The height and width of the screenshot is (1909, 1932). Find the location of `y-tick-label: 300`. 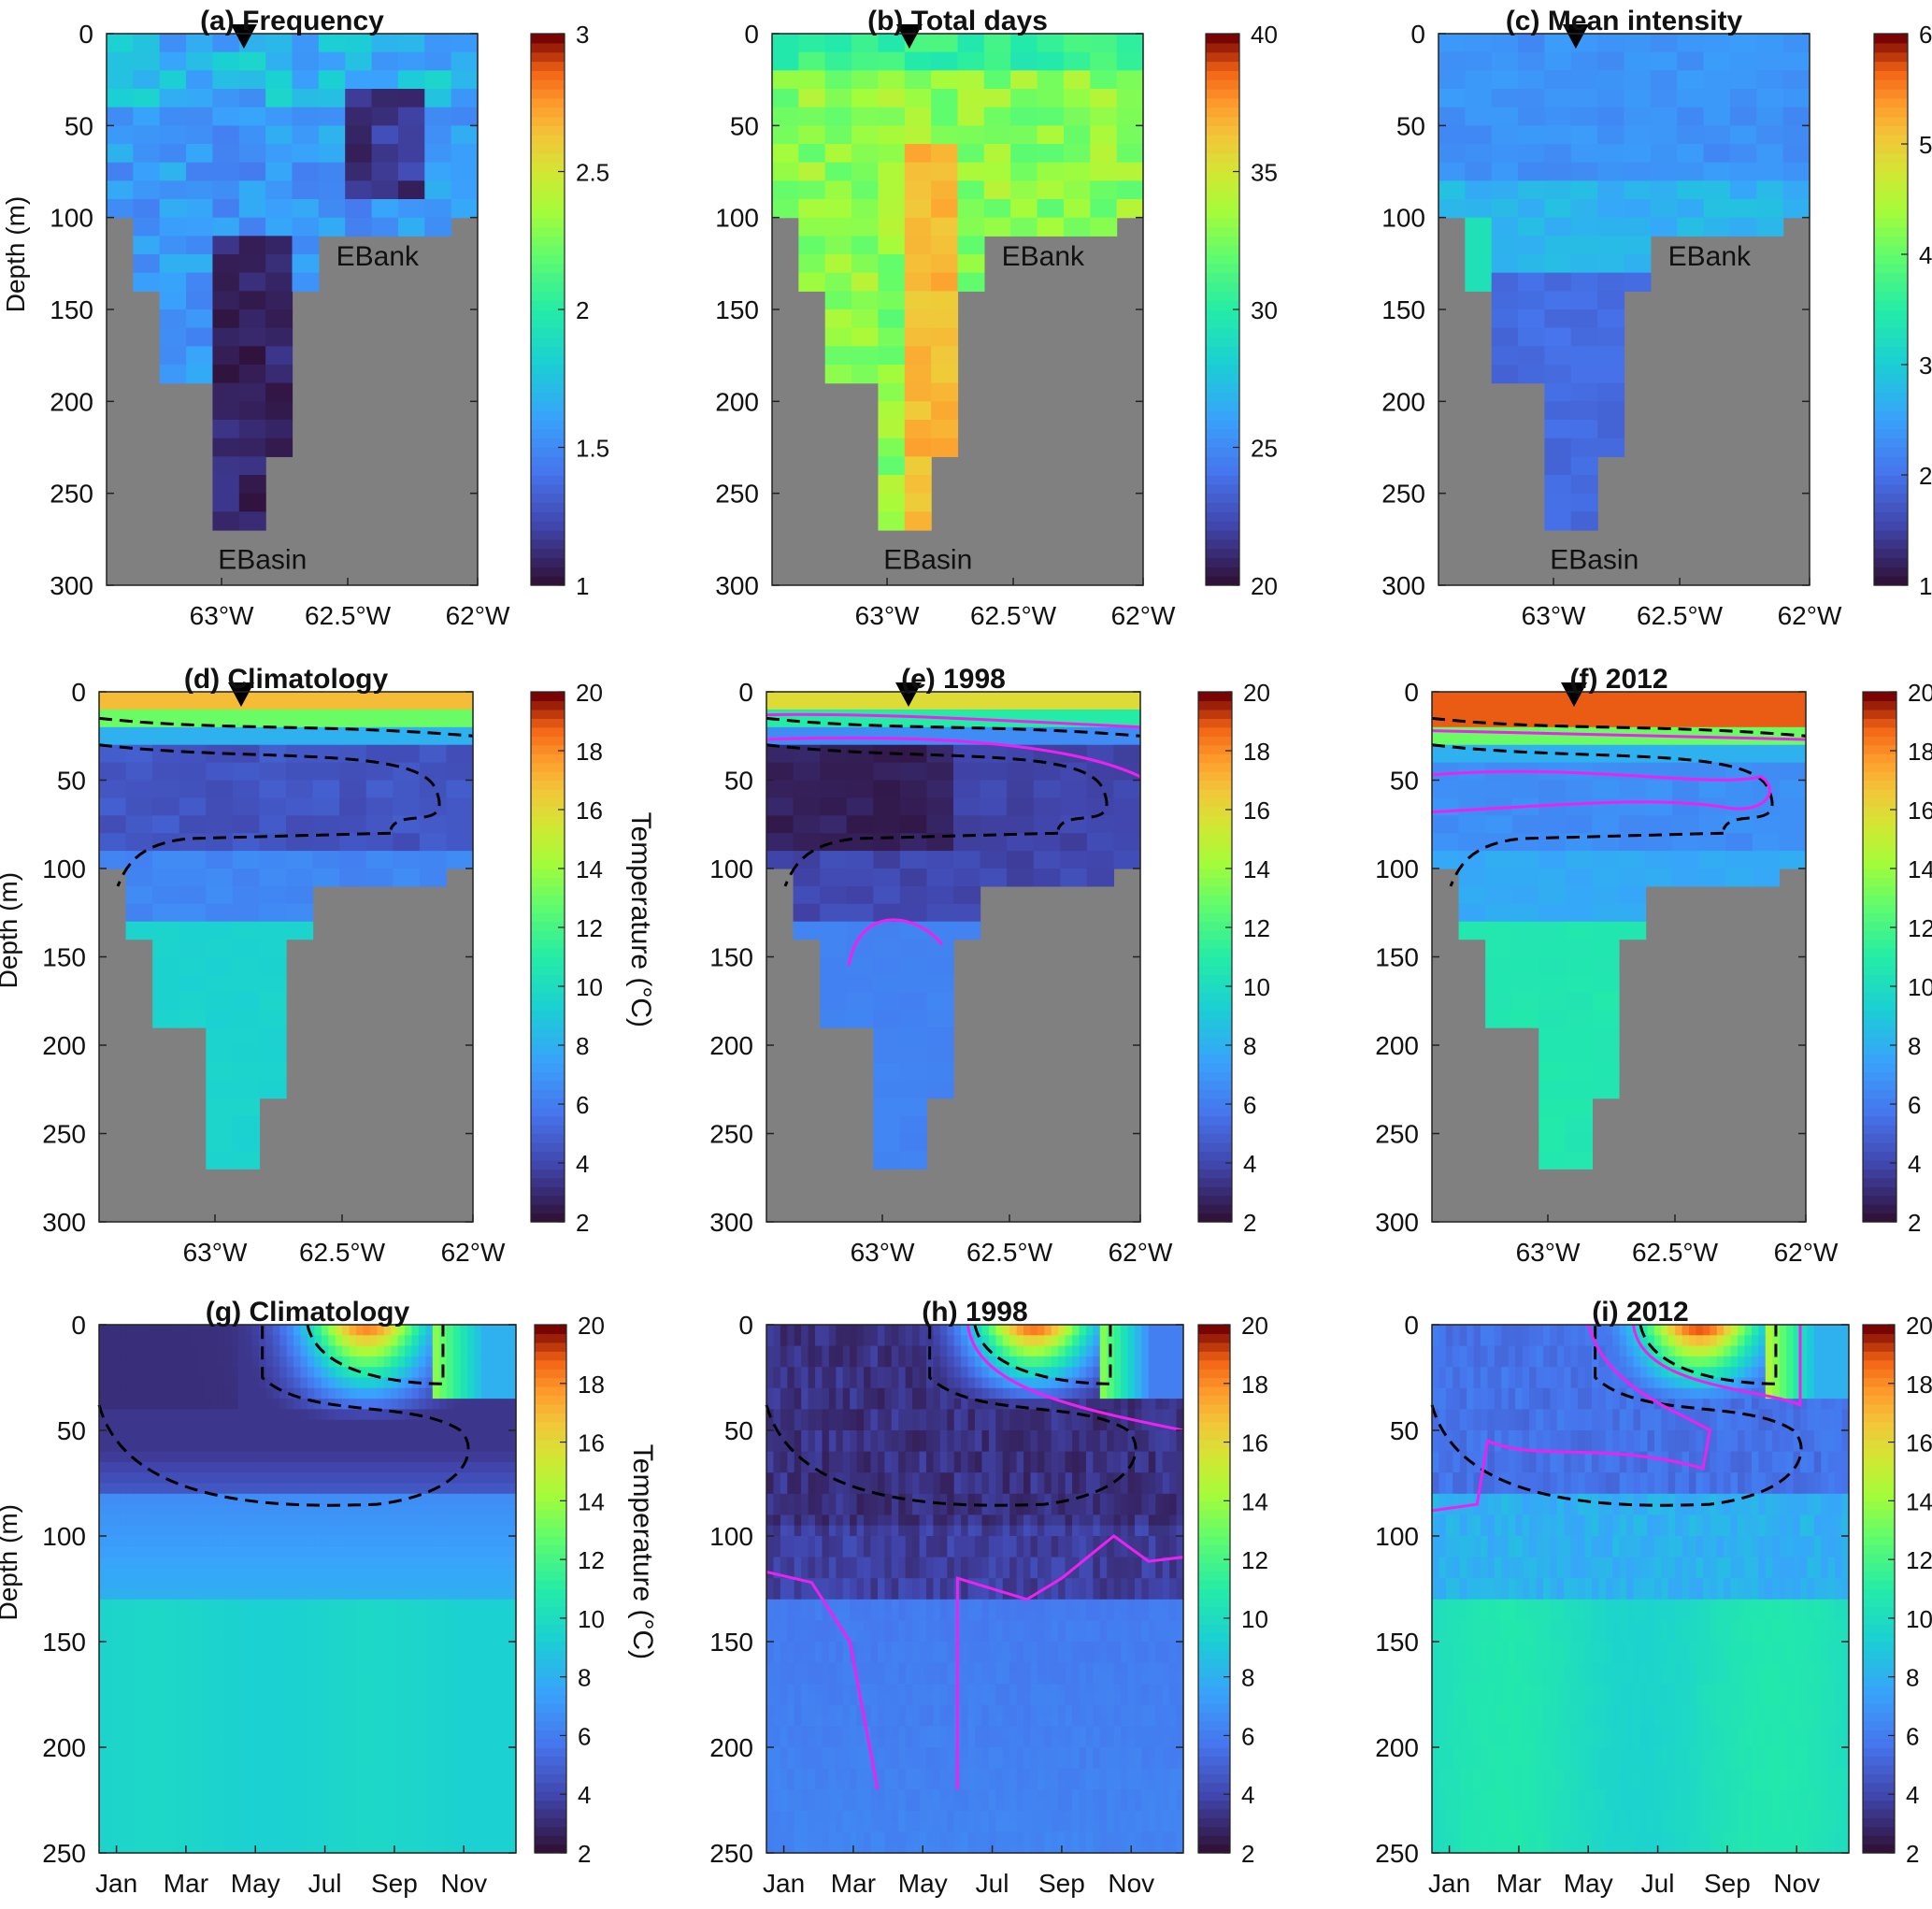

y-tick-label: 300 is located at coordinates (64, 1222).